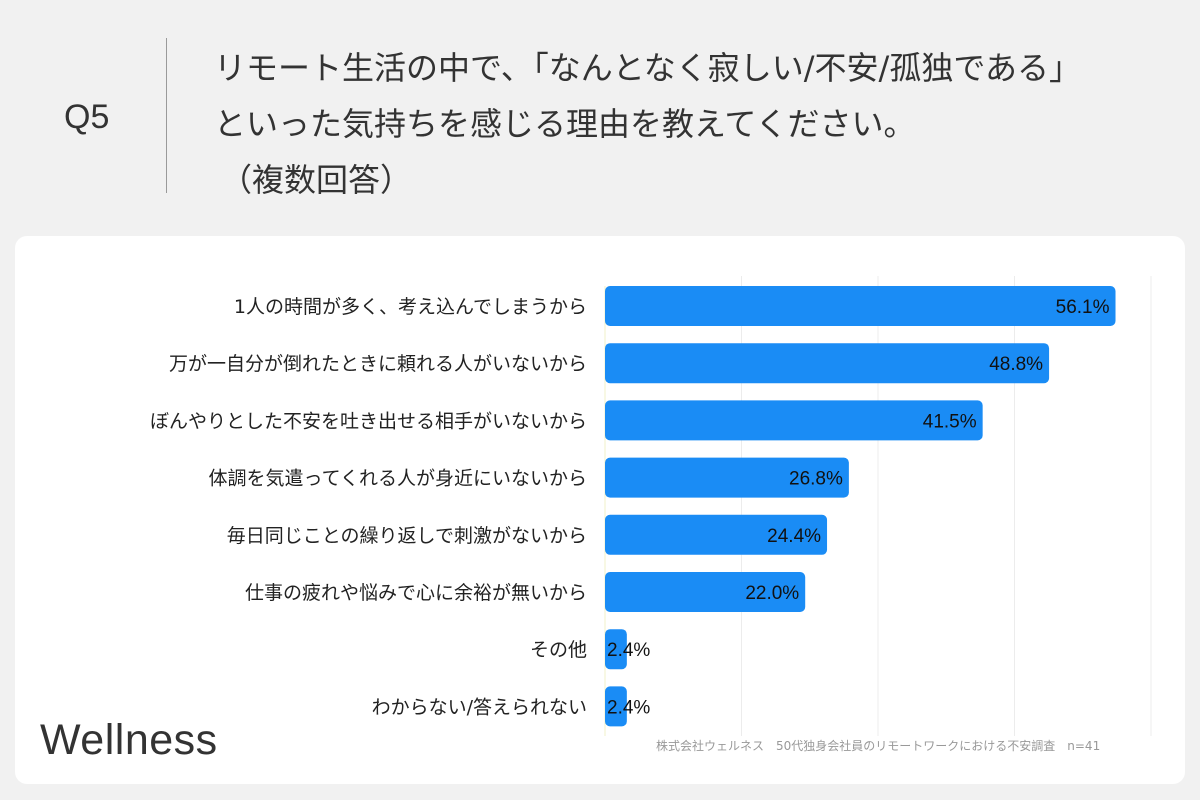 This screenshot has width=1200, height=800. What do you see at coordinates (166, 115) in the screenshot?
I see `header-divider` at bounding box center [166, 115].